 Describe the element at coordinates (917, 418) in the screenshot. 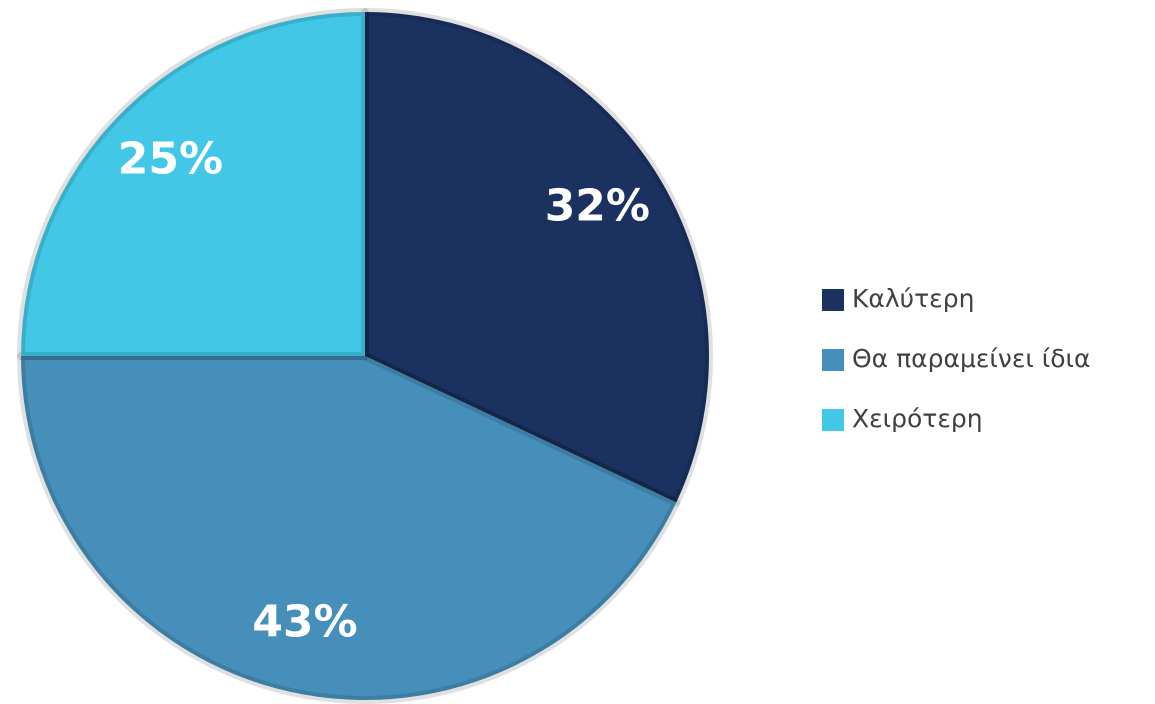

I see `legend-label: Χειρότερη` at that location.